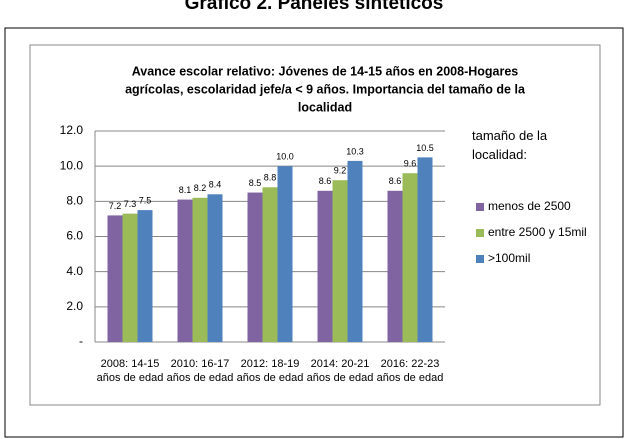 Image resolution: width=629 pixels, height=439 pixels. Describe the element at coordinates (410, 371) in the screenshot. I see `x-tick-label: 2016: 22-23 años de edad` at that location.